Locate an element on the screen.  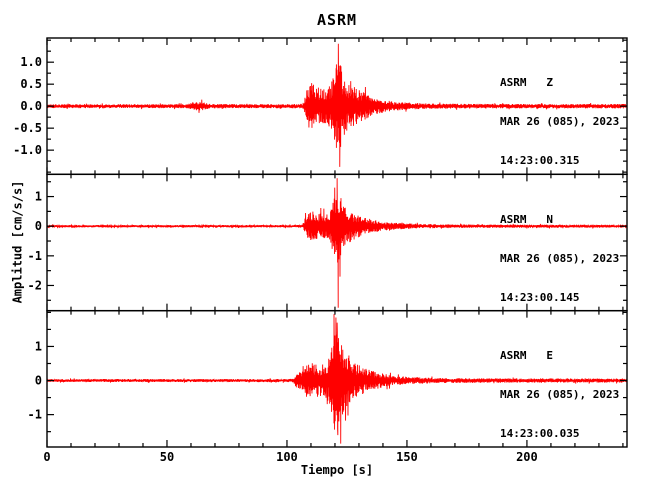
x-tick-label: 0 is located at coordinates (46, 457).